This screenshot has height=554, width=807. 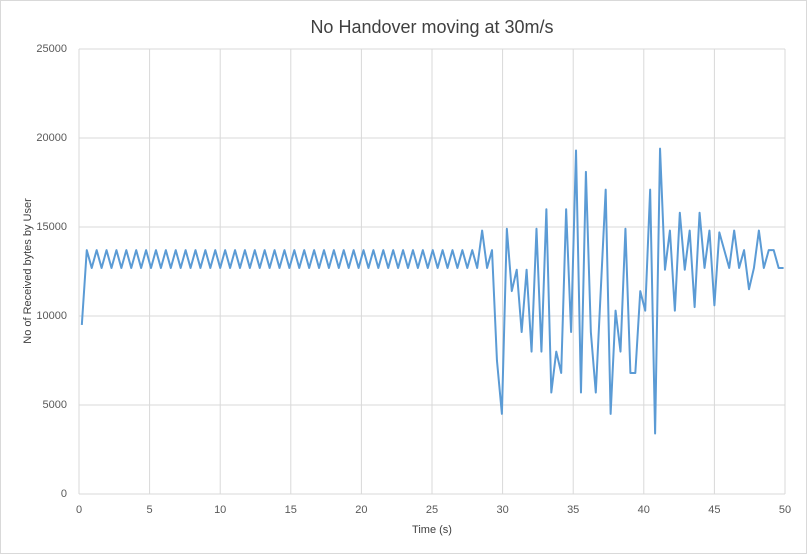 I want to click on x-tick-label: 20, so click(x=361, y=510).